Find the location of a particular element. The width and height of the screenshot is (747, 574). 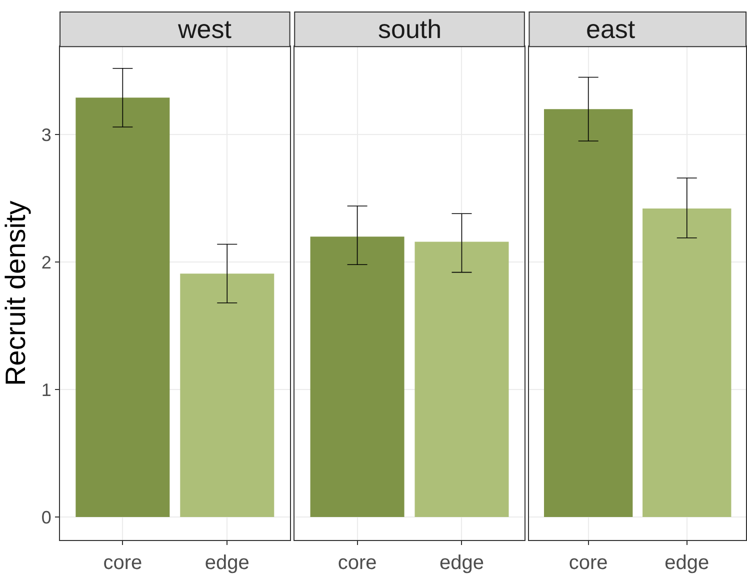

y-axis-title: Recruit density is located at coordinates (15, 293).